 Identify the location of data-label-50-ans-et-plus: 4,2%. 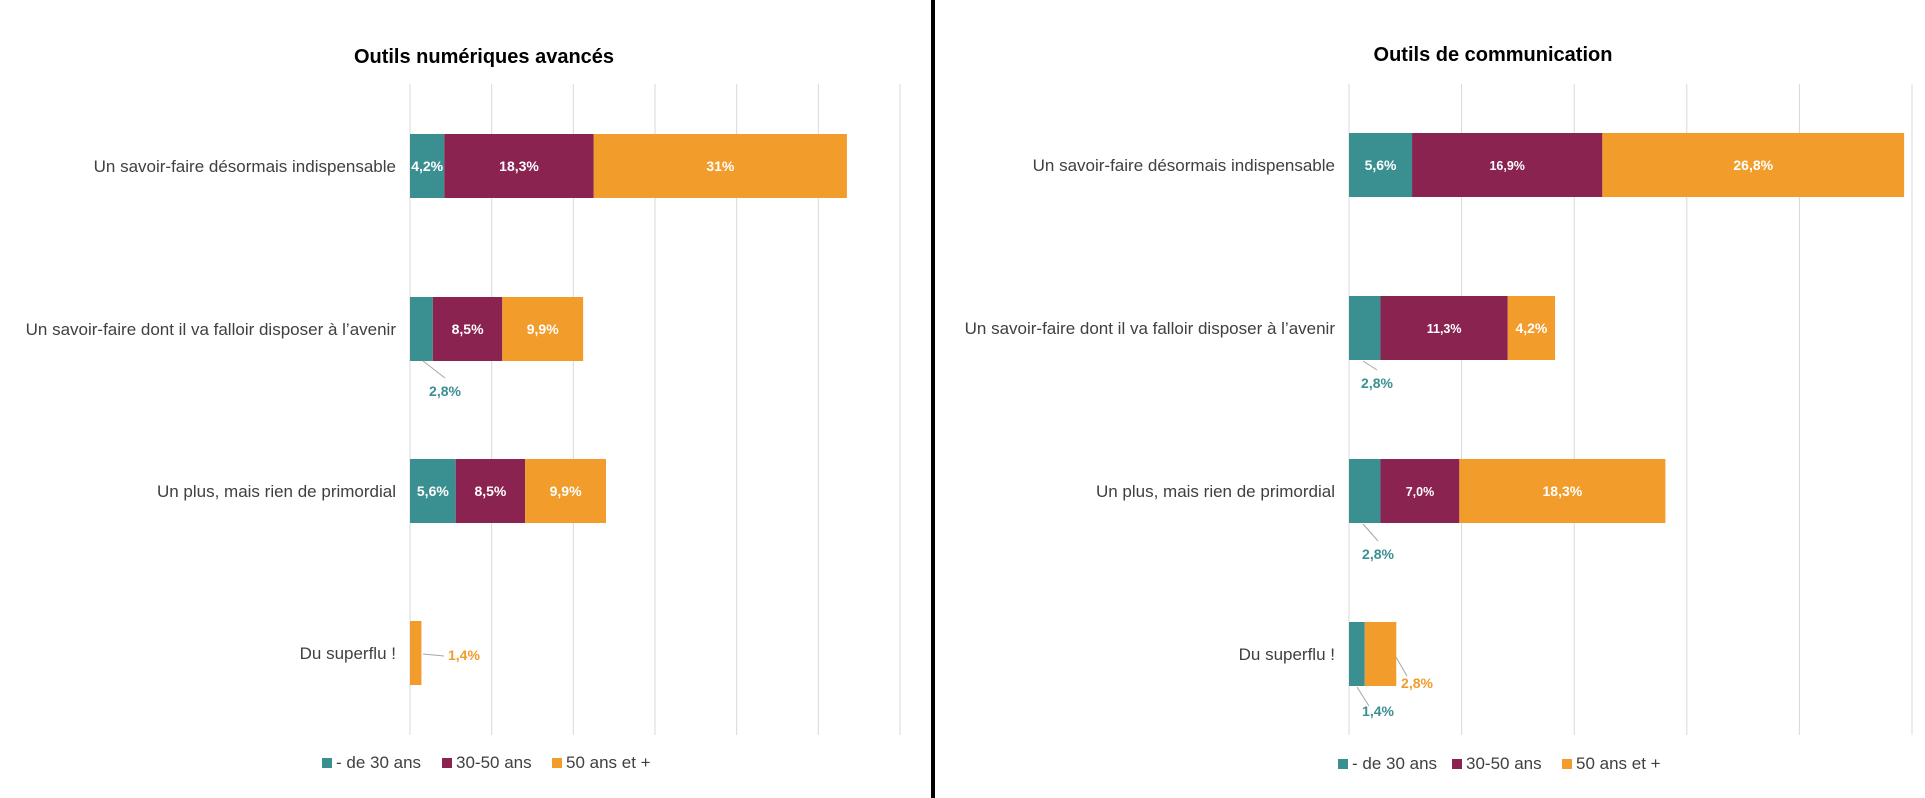
(1531, 328).